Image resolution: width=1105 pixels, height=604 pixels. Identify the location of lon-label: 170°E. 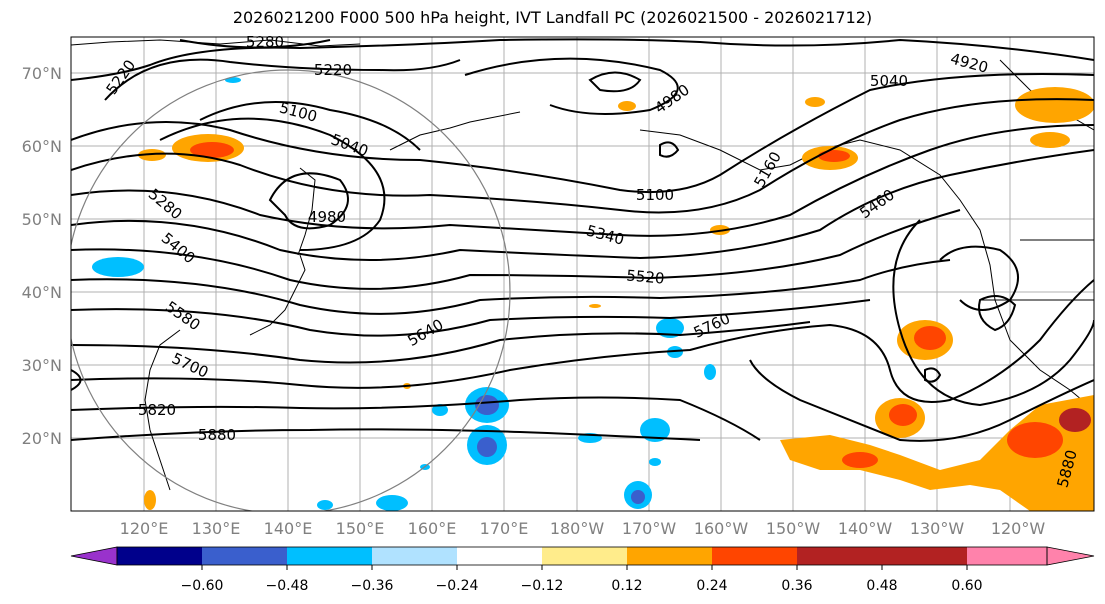
(504, 528).